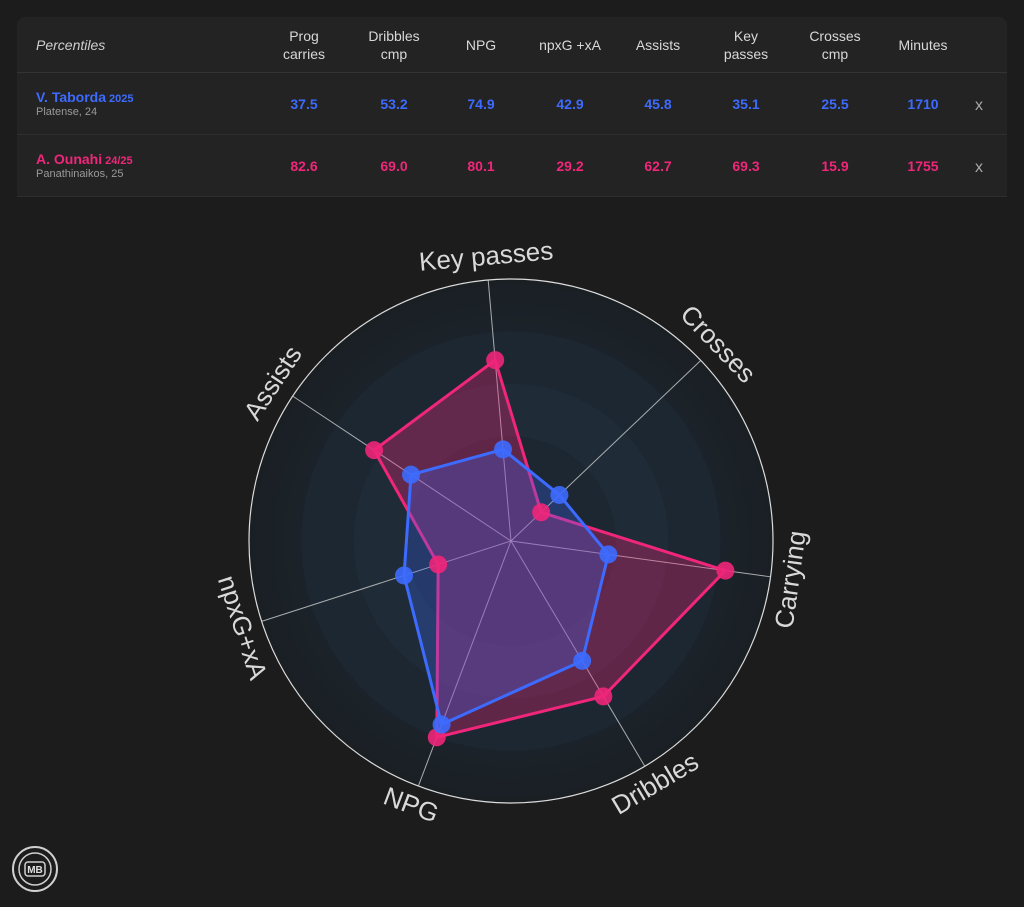  I want to click on player-season: 24/25, so click(119, 161).